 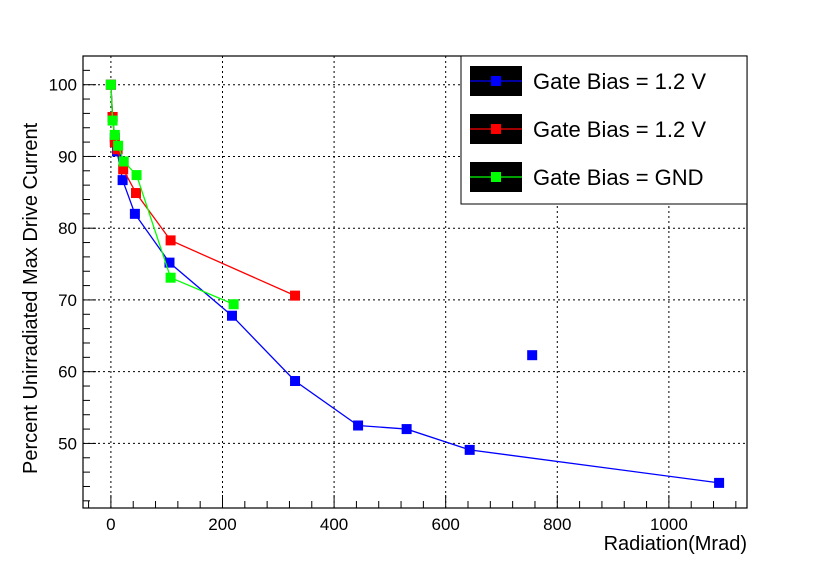 I want to click on y-tick-label: 80, so click(x=67, y=228).